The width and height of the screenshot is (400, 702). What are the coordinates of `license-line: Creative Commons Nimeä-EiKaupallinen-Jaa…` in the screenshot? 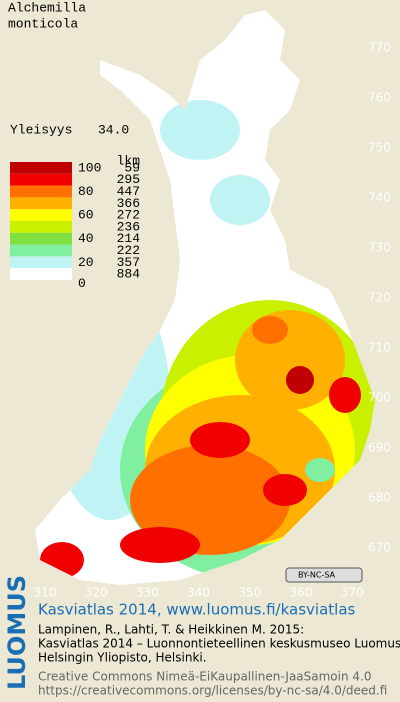 It's located at (205, 677).